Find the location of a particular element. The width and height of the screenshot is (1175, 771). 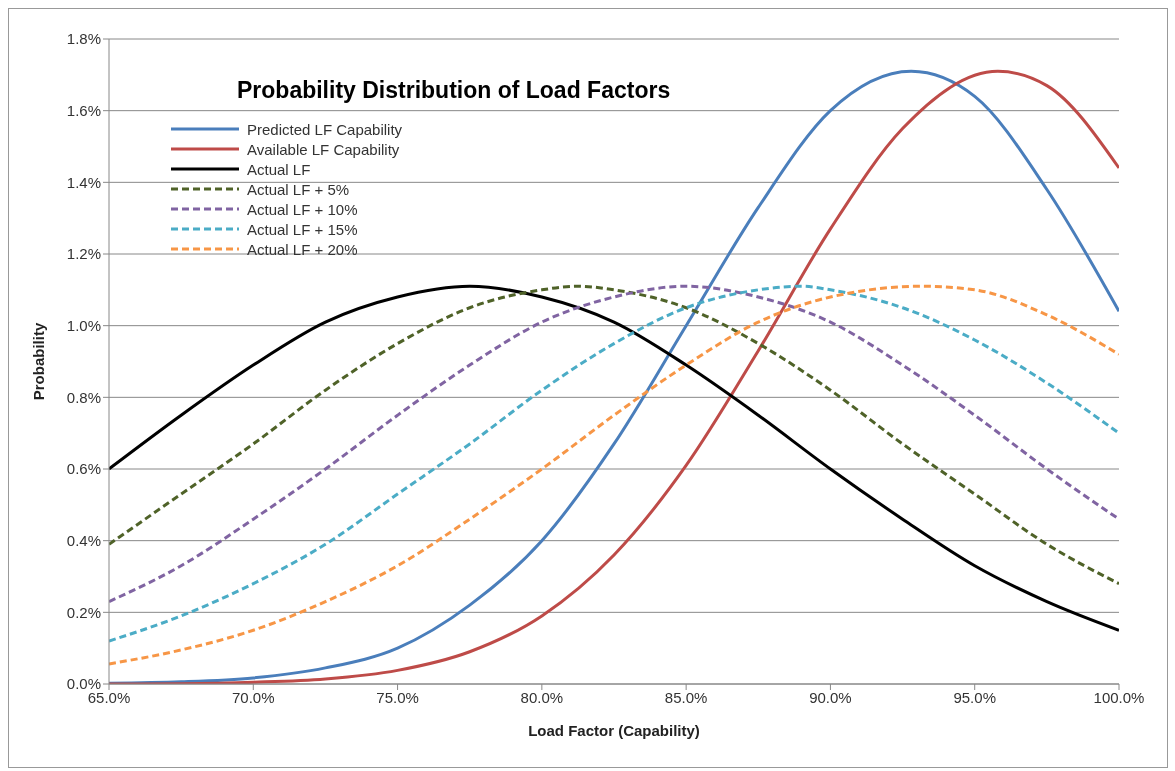

legend-label: Actual LF + 10% is located at coordinates (302, 209).